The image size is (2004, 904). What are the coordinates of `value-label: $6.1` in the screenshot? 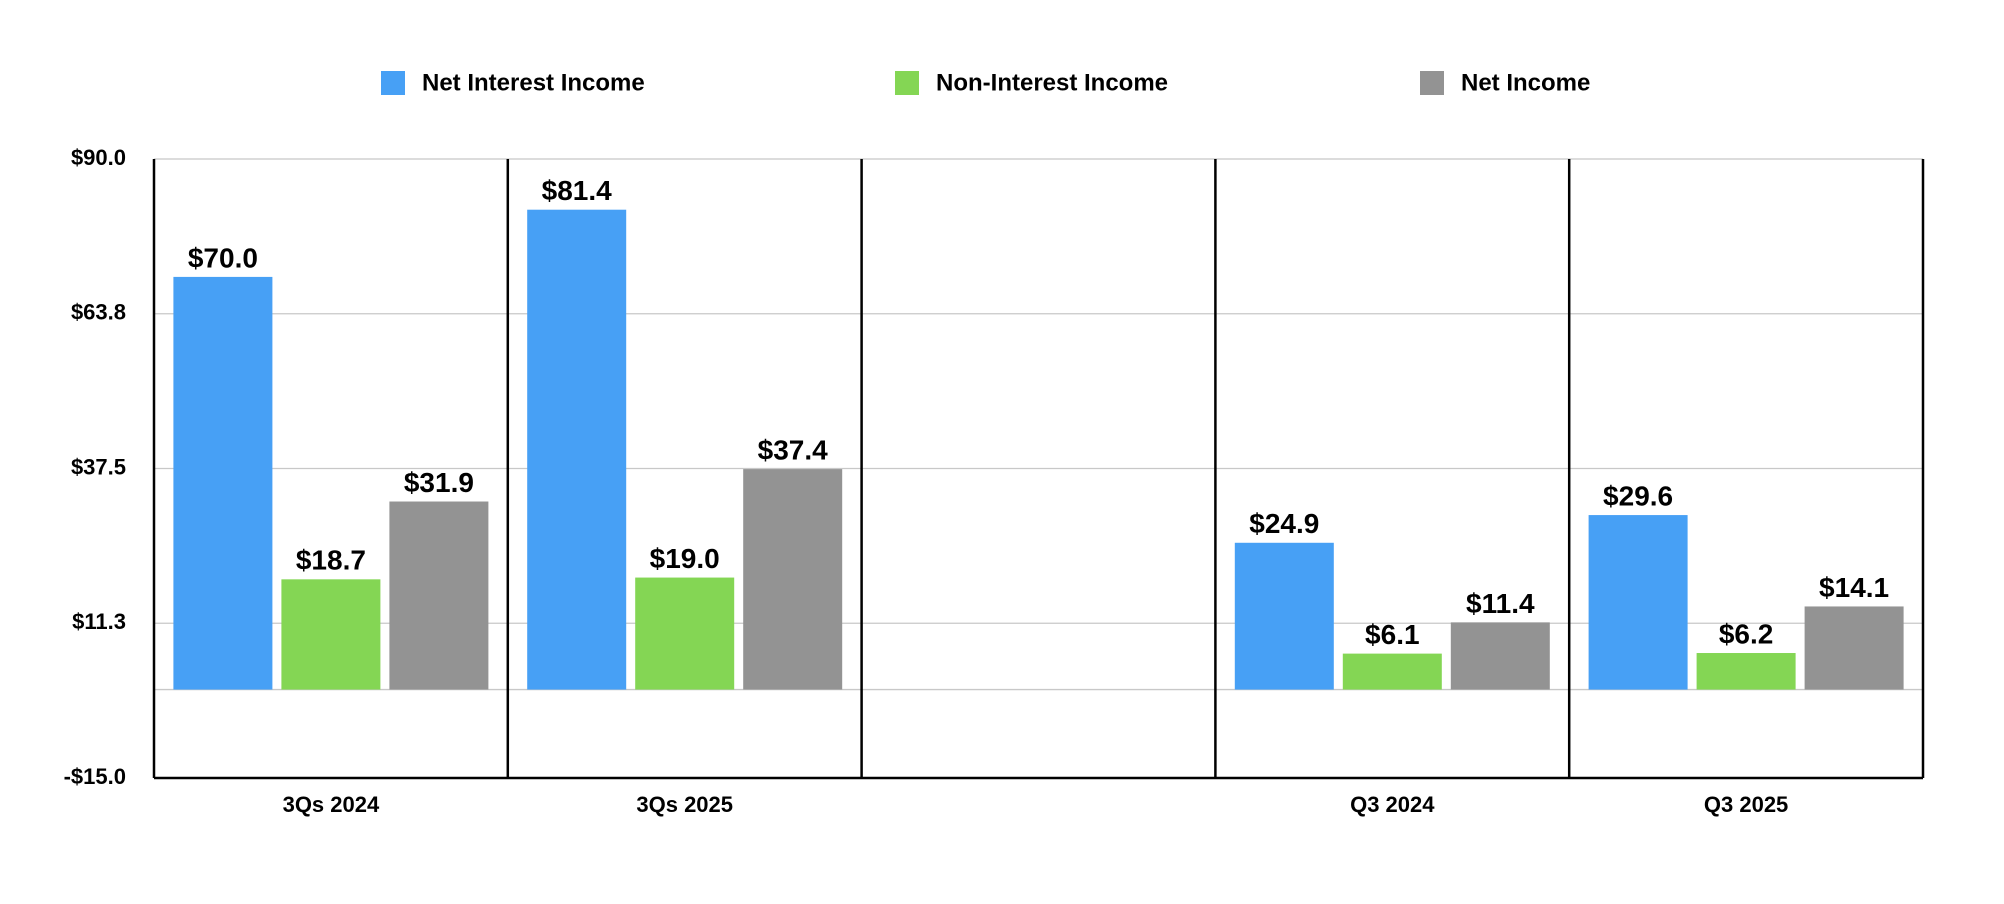 It's located at (1392, 634).